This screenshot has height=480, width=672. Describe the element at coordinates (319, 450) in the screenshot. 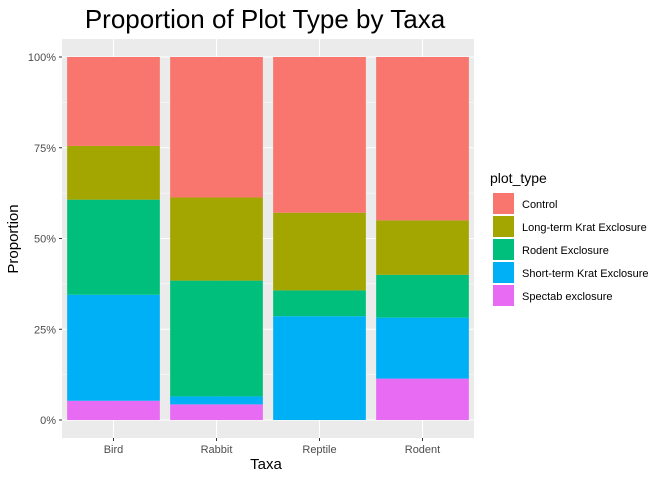

I see `x-tick-label: Reptile` at that location.